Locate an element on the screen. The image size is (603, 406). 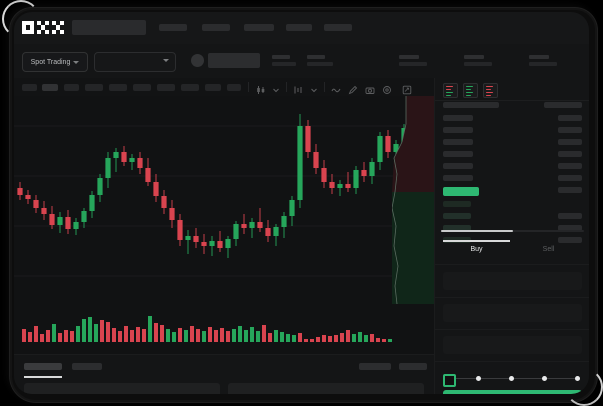
okx-logo-icon is located at coordinates (43, 27).